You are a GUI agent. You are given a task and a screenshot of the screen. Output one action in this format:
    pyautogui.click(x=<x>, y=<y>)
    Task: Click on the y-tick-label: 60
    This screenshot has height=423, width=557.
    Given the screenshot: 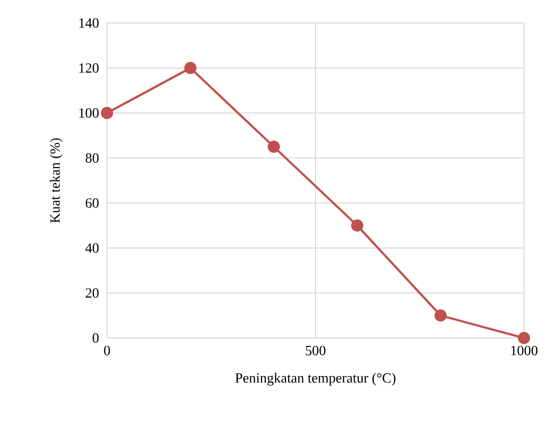 What is the action you would take?
    pyautogui.click(x=92, y=203)
    